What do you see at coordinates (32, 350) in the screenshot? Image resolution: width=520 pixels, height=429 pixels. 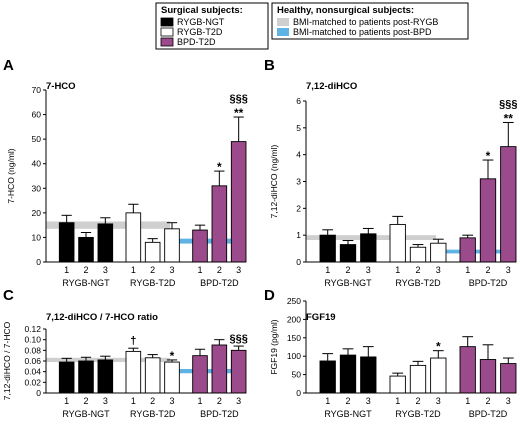 I see `y-tick-label: 0.08` at bounding box center [32, 350].